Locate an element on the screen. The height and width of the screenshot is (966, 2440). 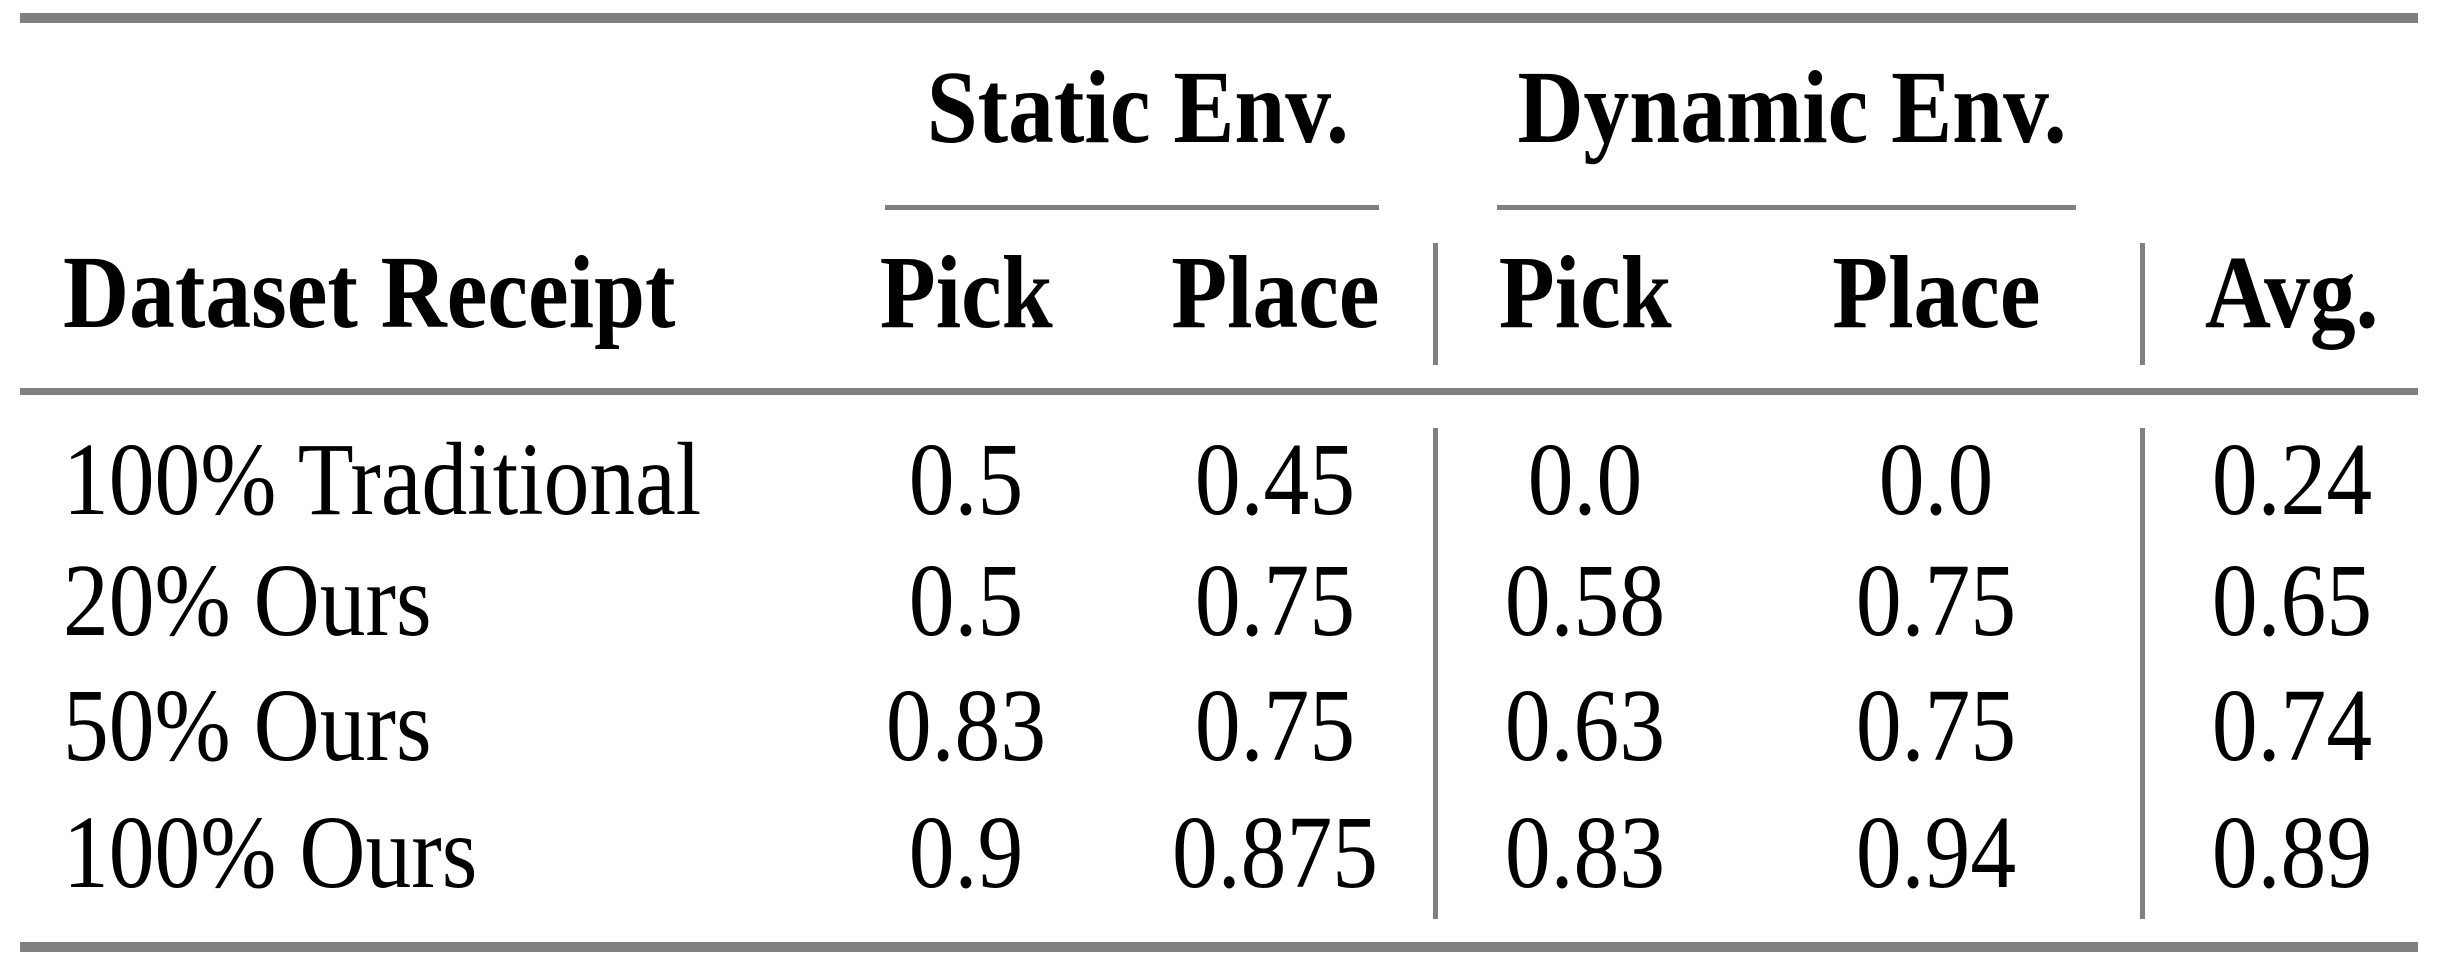
top-rule is located at coordinates (1219, 18).